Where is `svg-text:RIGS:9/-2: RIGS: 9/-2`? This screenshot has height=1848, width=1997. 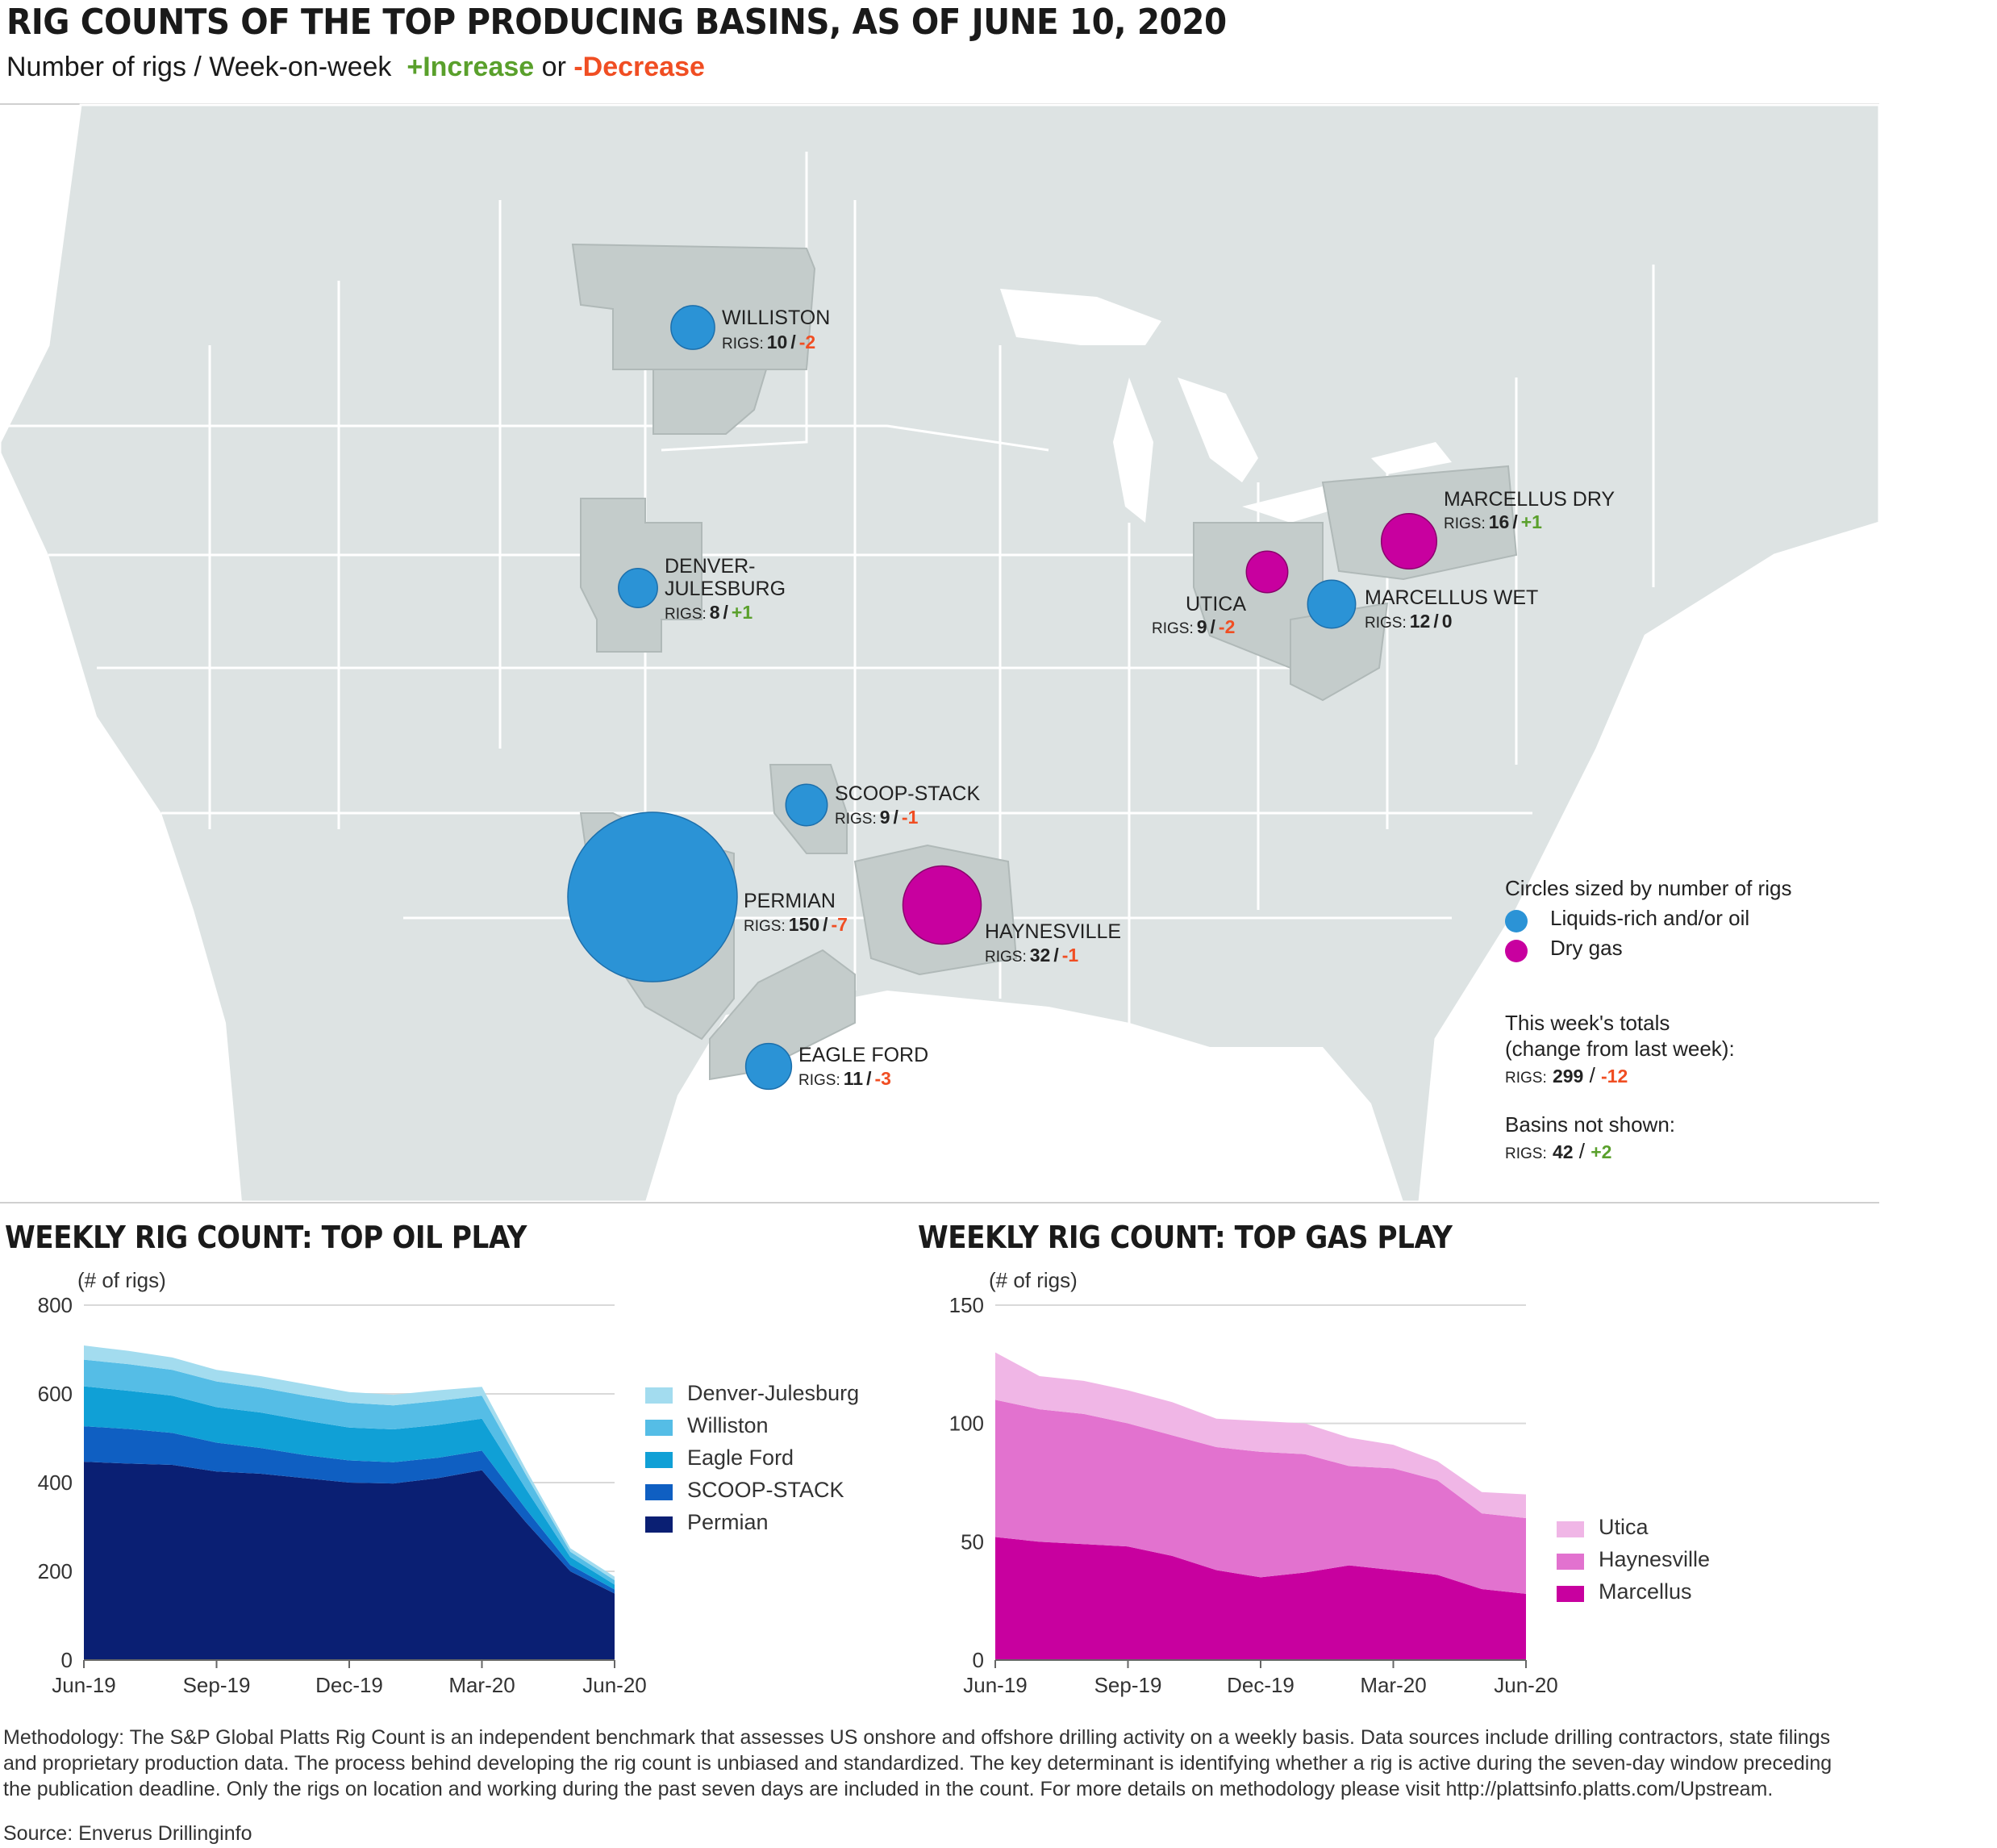 svg-text:RIGS:9/-2: RIGS: 9/-2 is located at coordinates (1193, 626).